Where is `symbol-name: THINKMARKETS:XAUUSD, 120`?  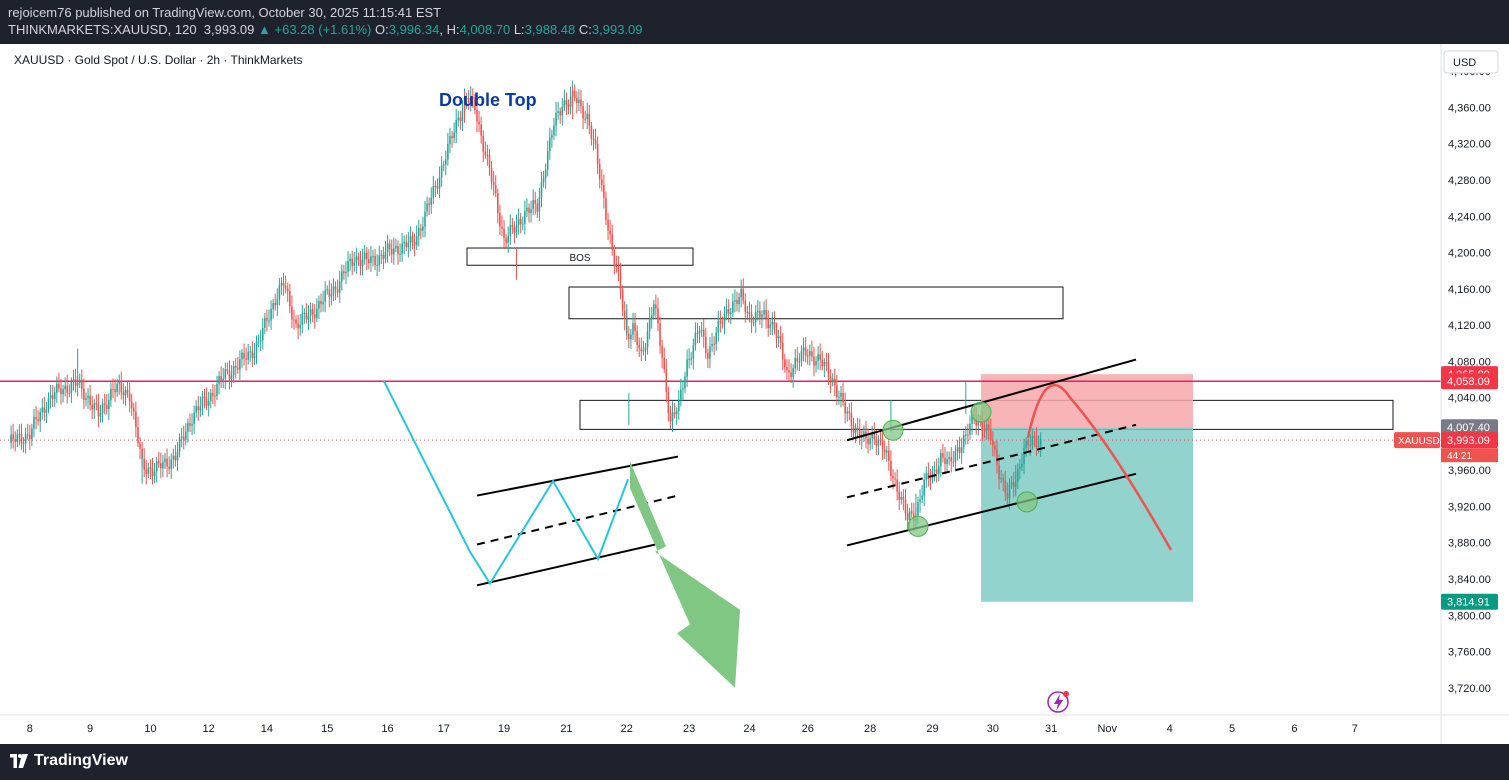 symbol-name: THINKMARKETS:XAUUSD, 120 is located at coordinates (102, 29).